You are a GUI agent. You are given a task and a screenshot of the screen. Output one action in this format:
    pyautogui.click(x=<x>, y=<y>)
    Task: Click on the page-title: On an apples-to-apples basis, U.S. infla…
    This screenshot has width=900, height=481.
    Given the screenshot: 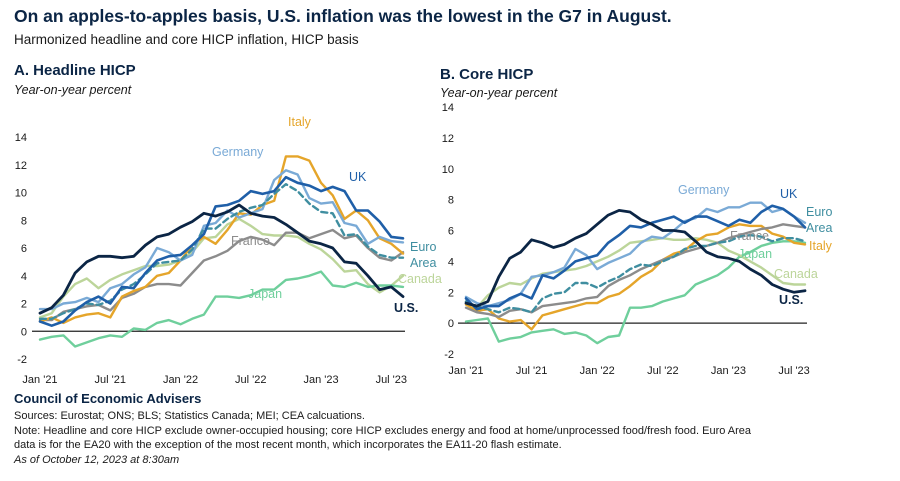 What is the action you would take?
    pyautogui.click(x=343, y=16)
    